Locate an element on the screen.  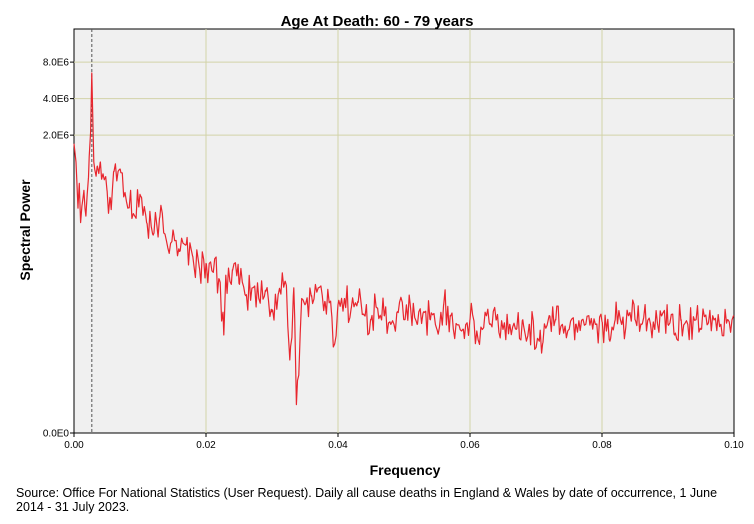
x-tick-label: 0.10 is located at coordinates (734, 445).